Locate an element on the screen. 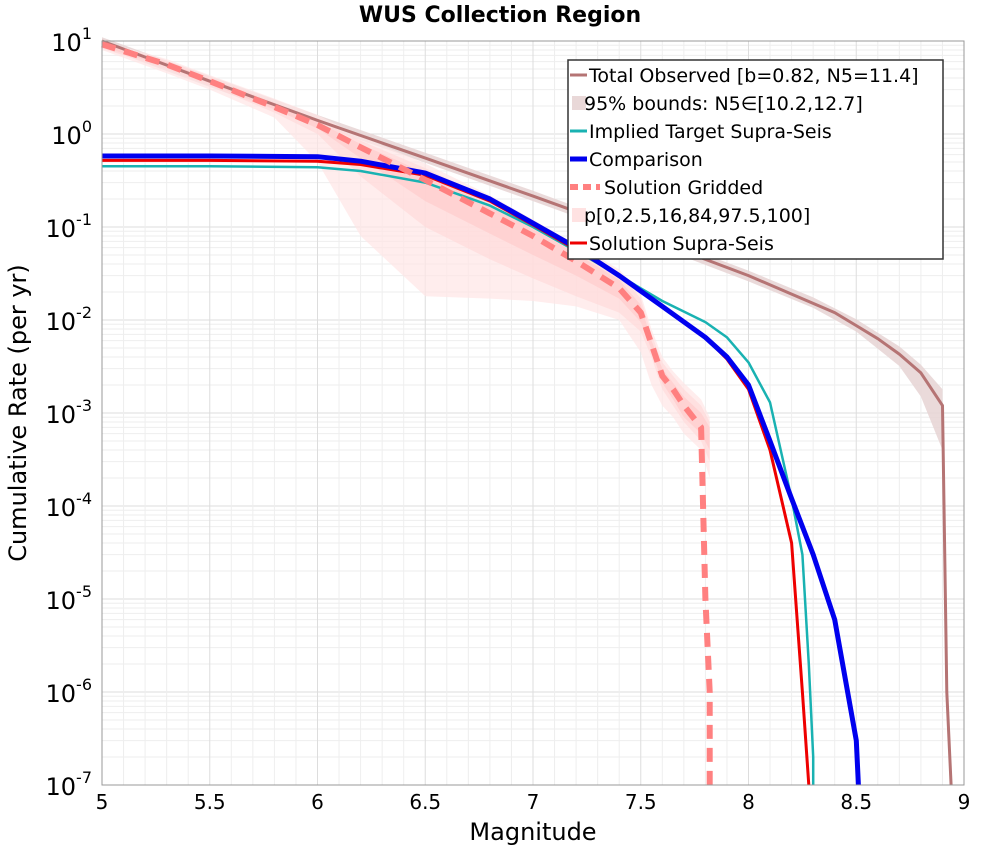  y-tick-label: 10⁻⁷ is located at coordinates (69, 784).